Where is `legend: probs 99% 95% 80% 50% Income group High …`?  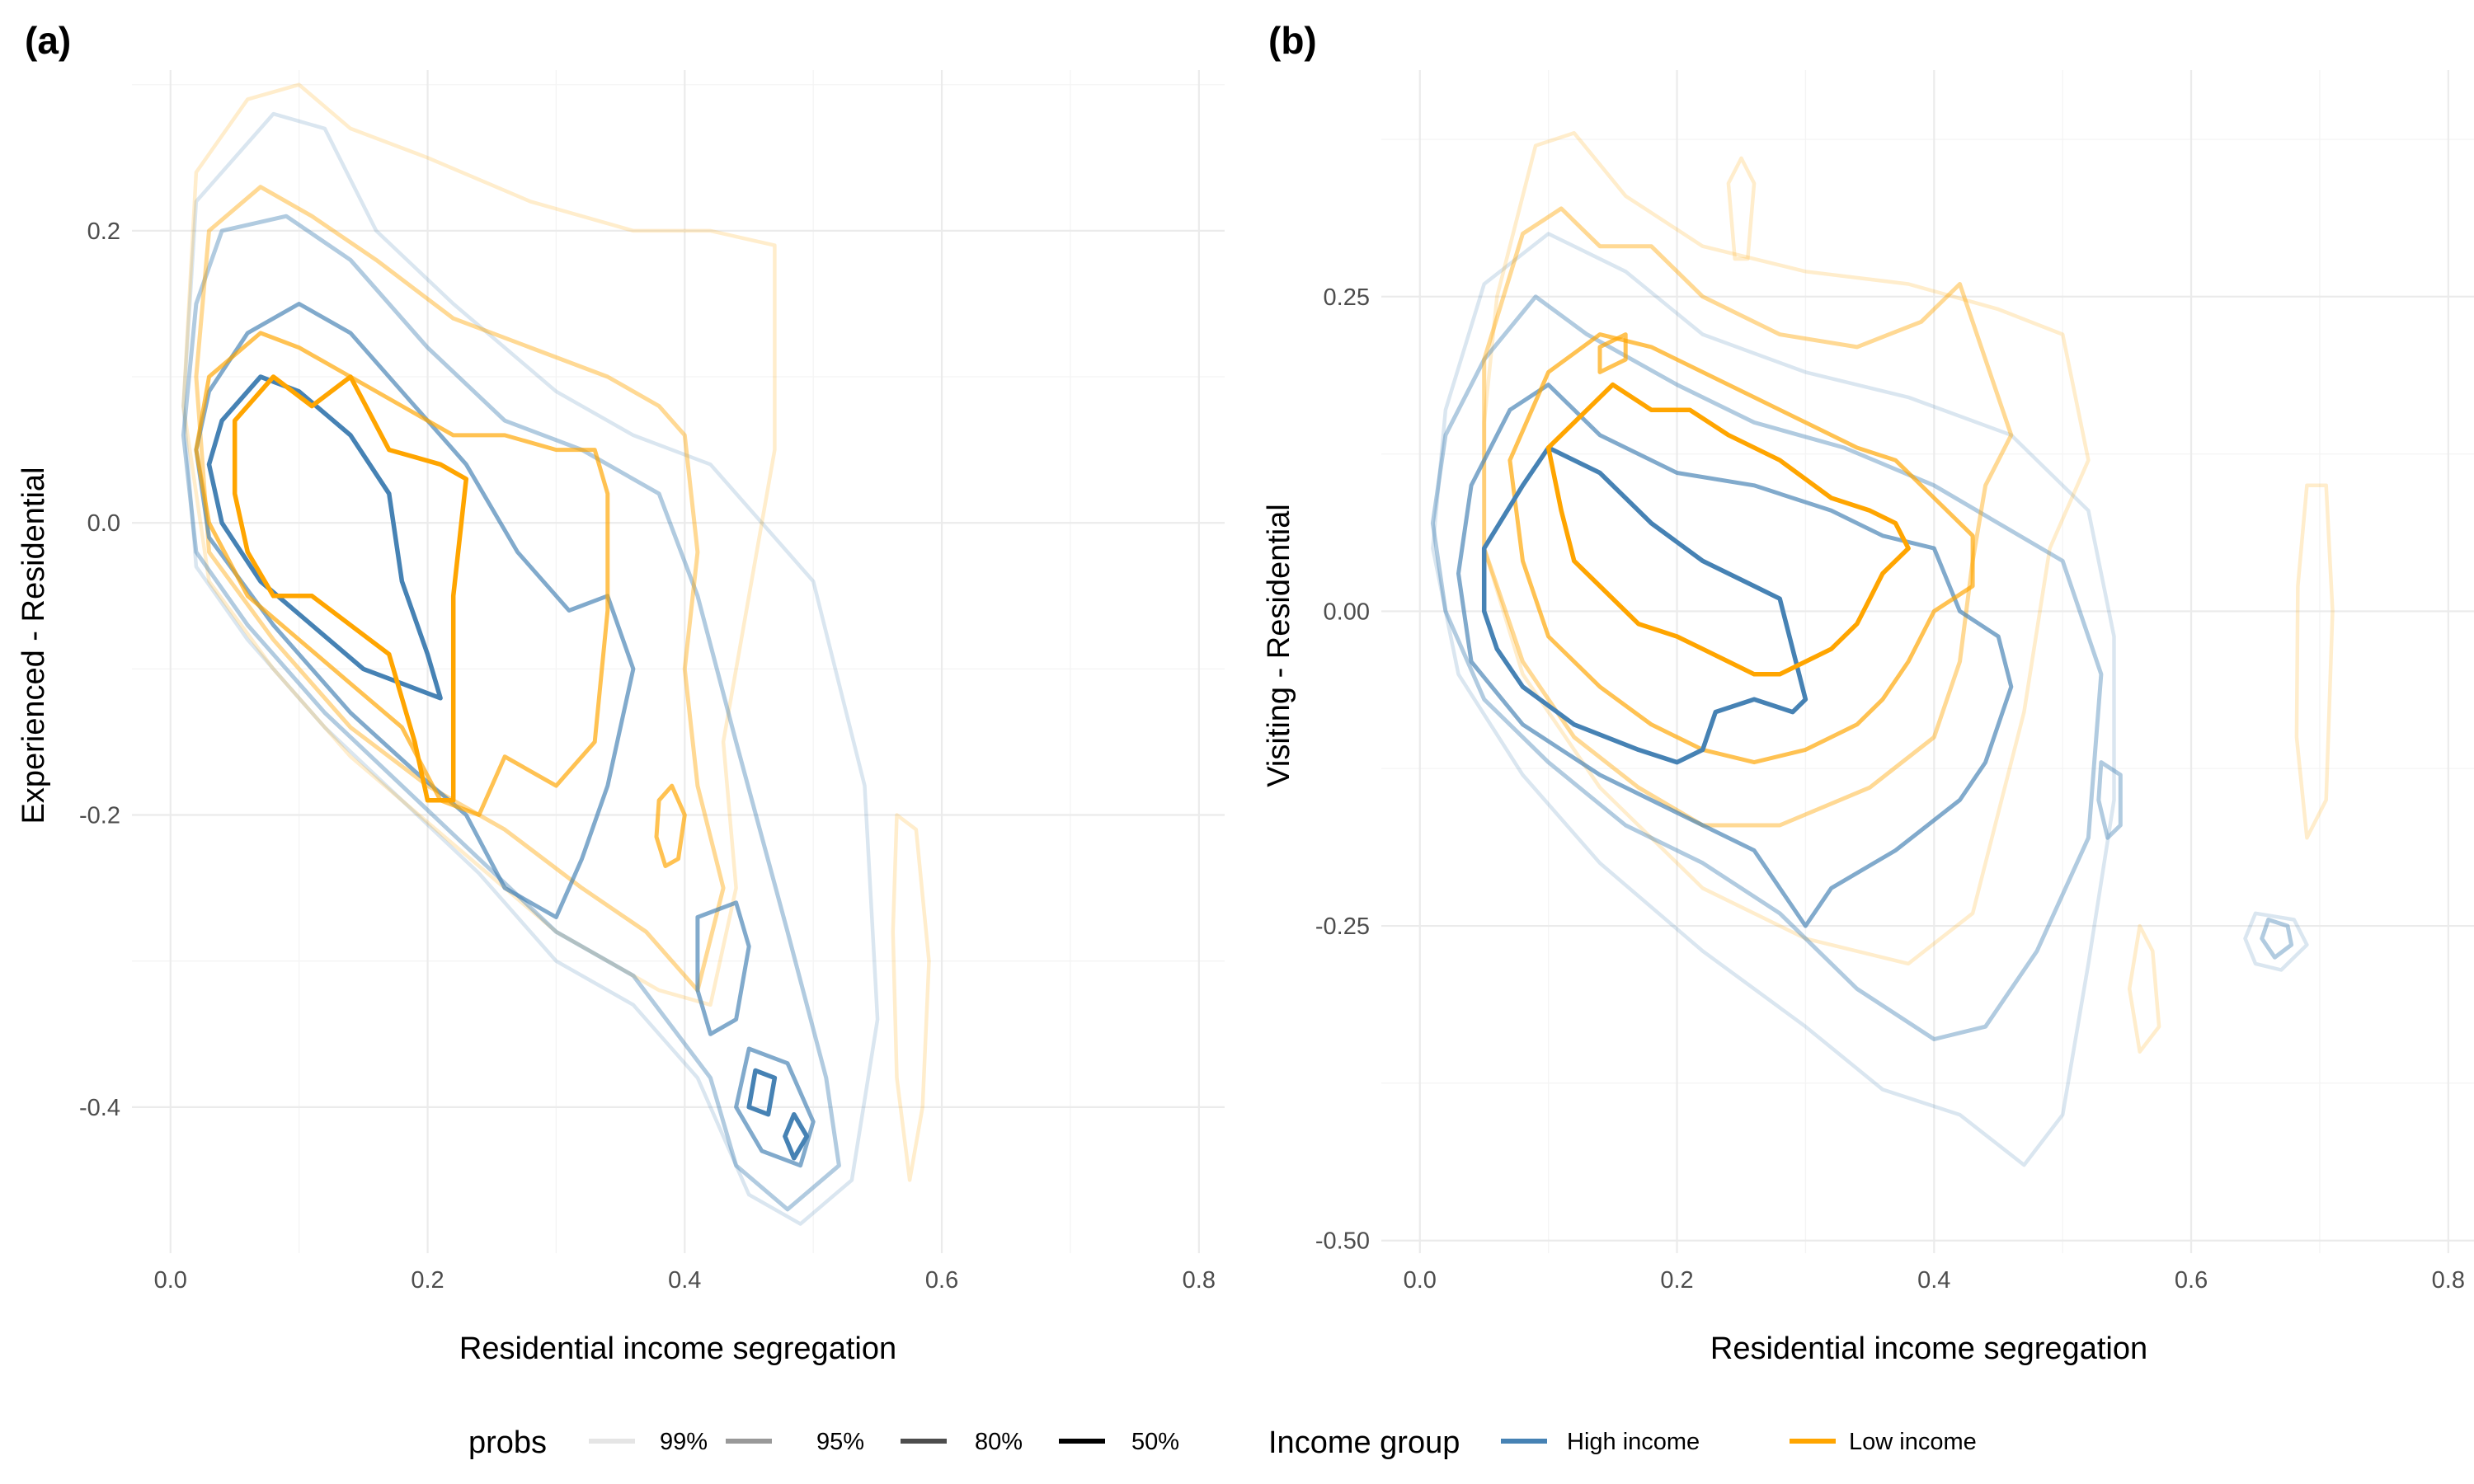
legend: probs 99% 95% 80% 50% Income group High … is located at coordinates (1222, 1442).